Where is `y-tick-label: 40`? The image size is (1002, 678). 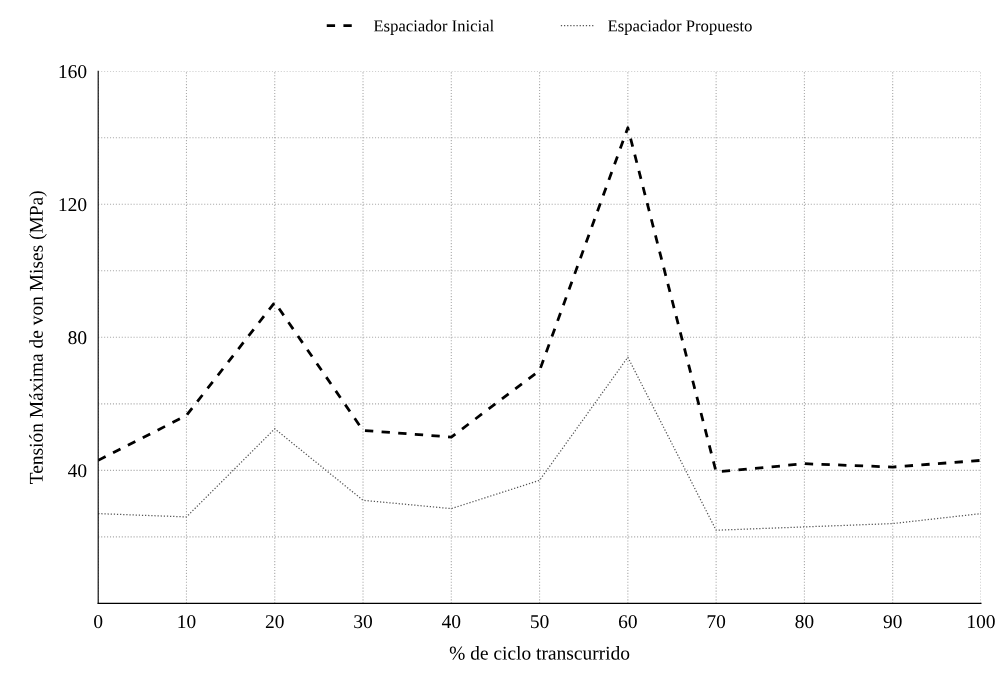 y-tick-label: 40 is located at coordinates (77, 471).